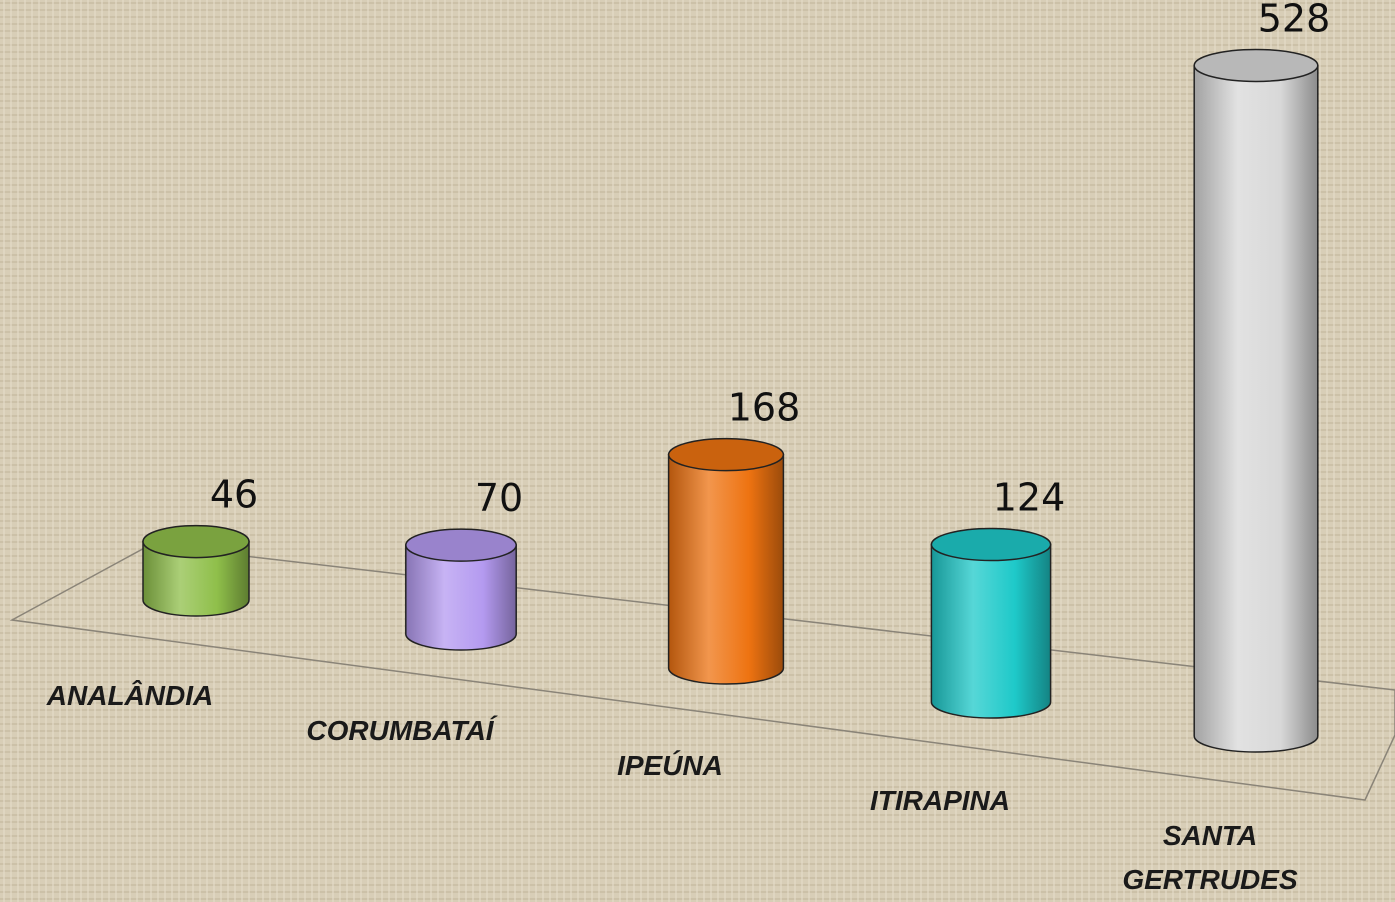 The height and width of the screenshot is (902, 1395). Describe the element at coordinates (940, 800) in the screenshot. I see `category-label: ITIRAPINA` at that location.